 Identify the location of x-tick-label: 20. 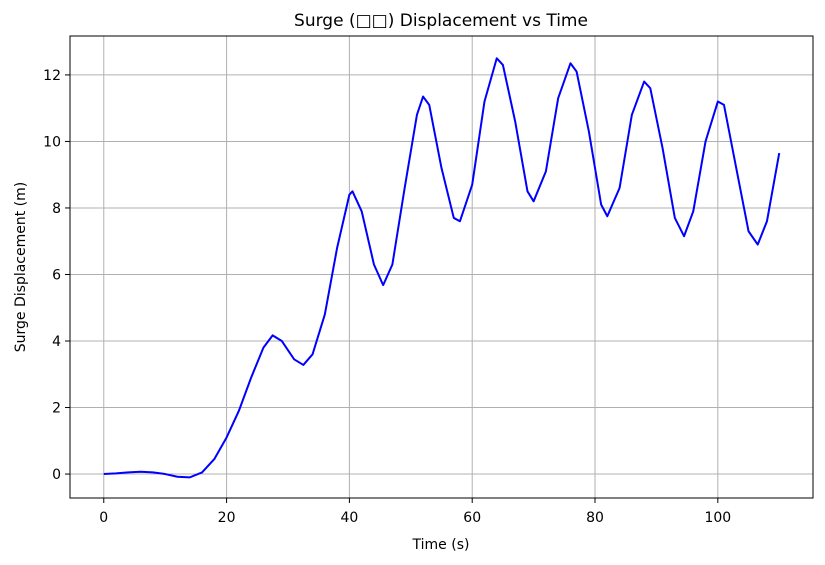
(227, 518).